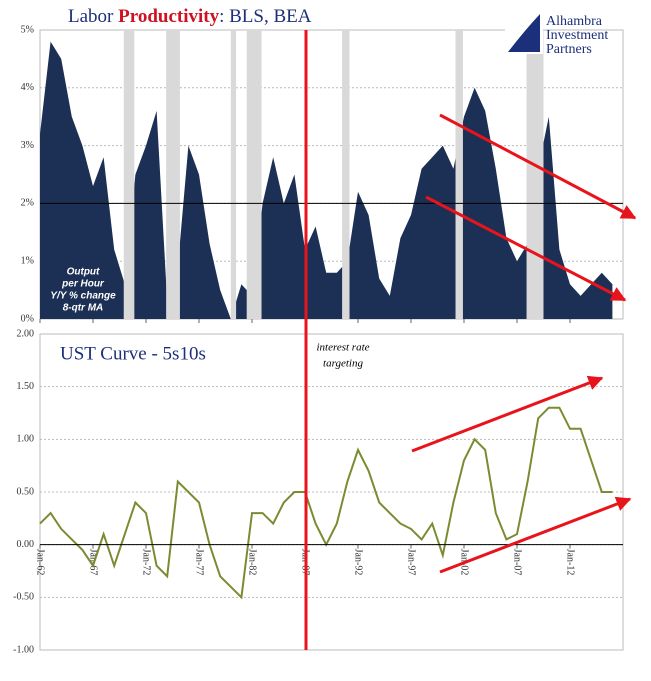  What do you see at coordinates (26, 544) in the screenshot?
I see `y-tick-label: 0.00` at bounding box center [26, 544].